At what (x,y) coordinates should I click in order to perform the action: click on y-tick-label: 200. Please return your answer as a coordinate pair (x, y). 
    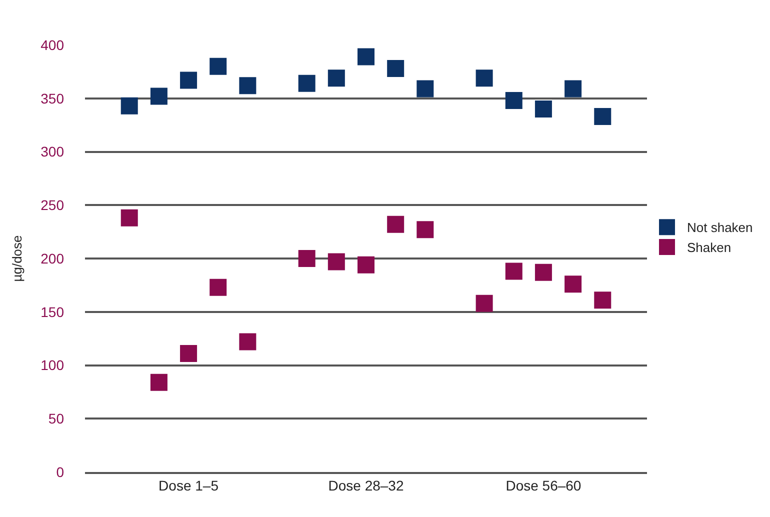
    Looking at the image, I should click on (52, 258).